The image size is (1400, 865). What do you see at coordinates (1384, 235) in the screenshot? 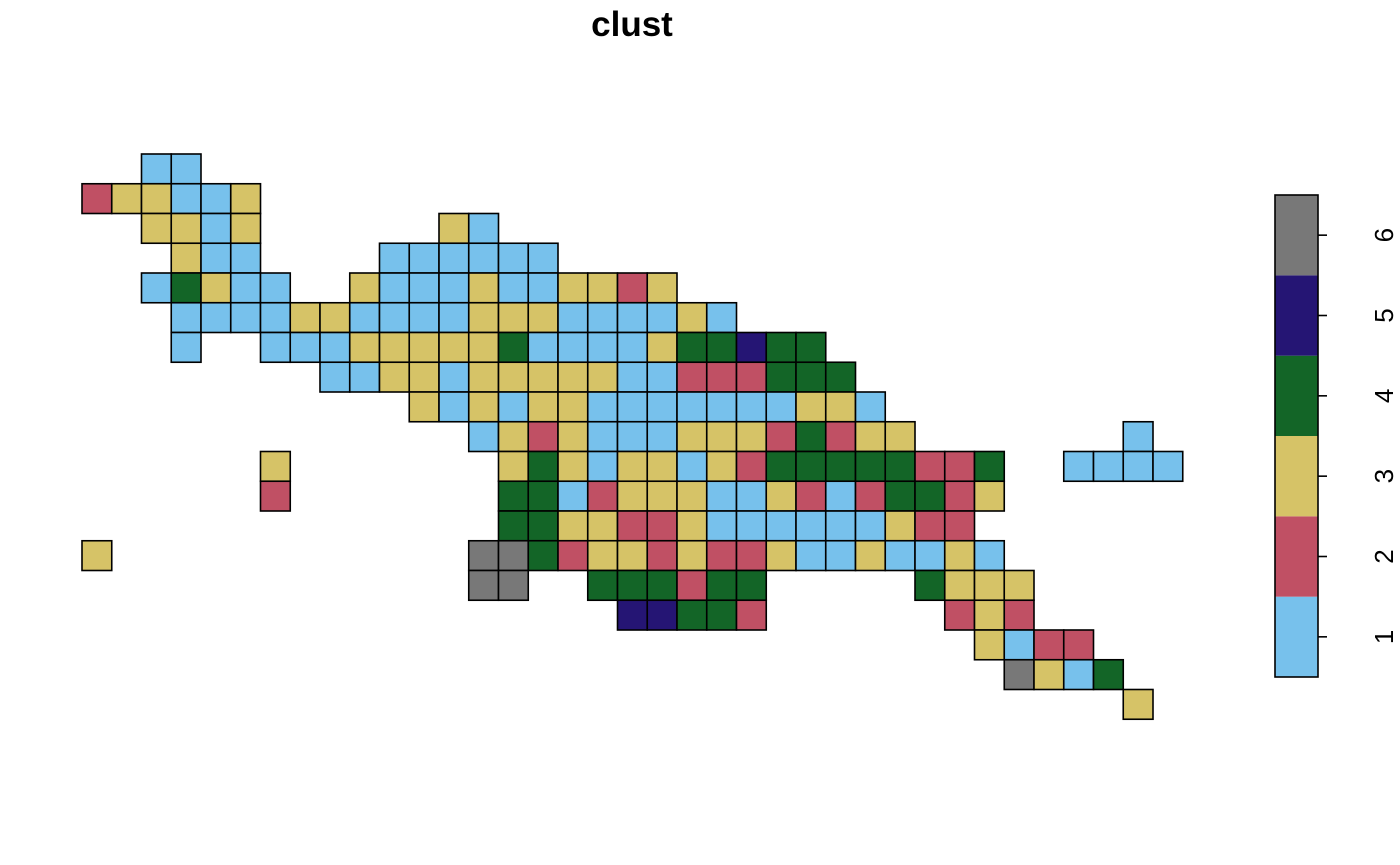
I see `legend-tick-label: 6` at bounding box center [1384, 235].